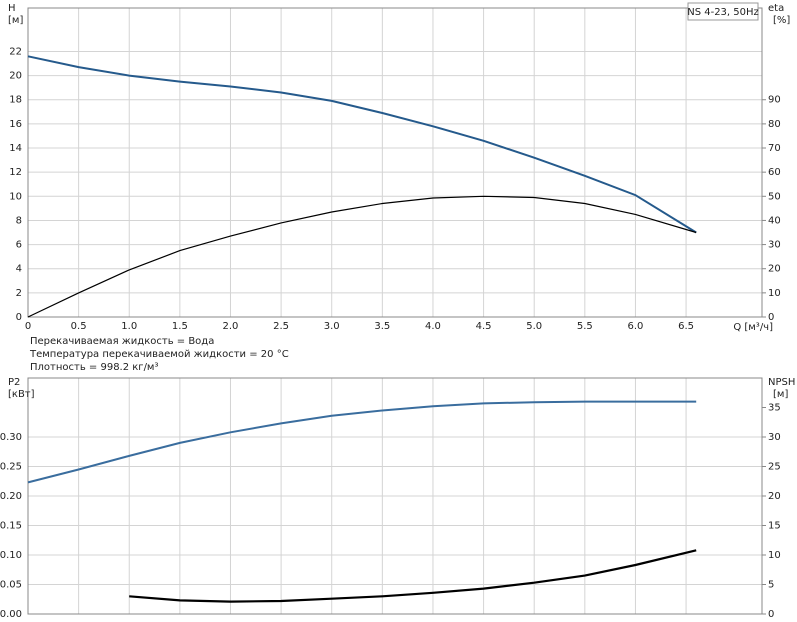 This screenshot has height=622, width=797. Describe the element at coordinates (19, 293) in the screenshot. I see `y-tick-label: 2` at that location.